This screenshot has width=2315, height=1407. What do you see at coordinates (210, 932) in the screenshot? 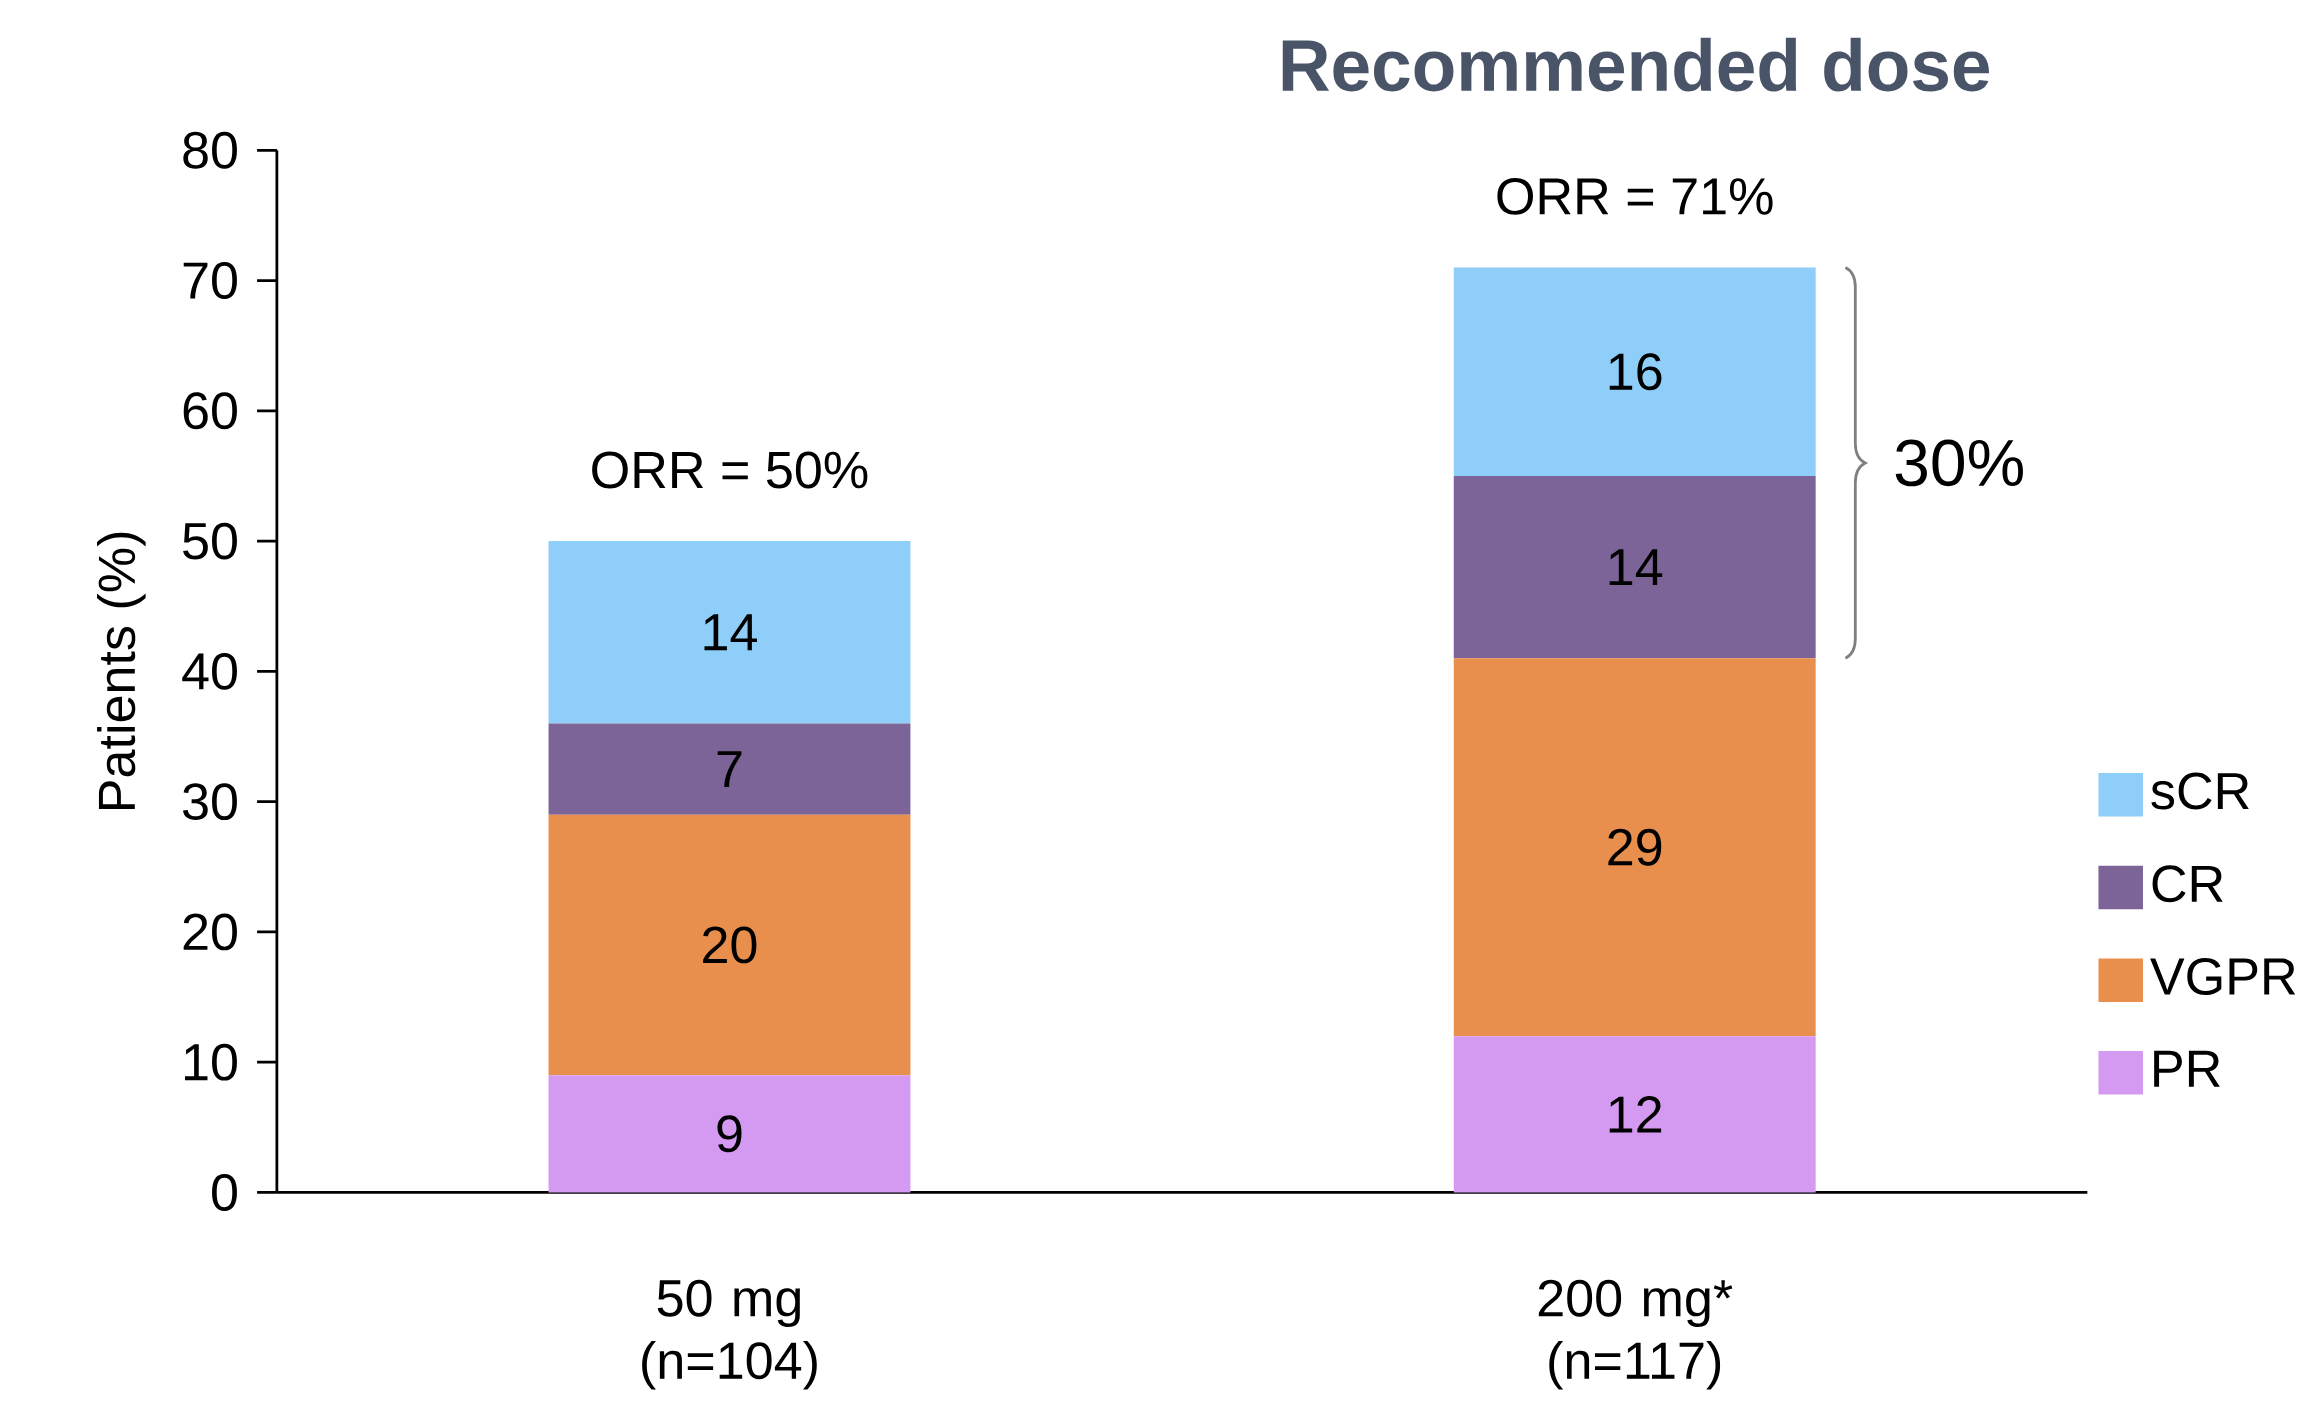
I see `y-tick-label: 20` at bounding box center [210, 932].